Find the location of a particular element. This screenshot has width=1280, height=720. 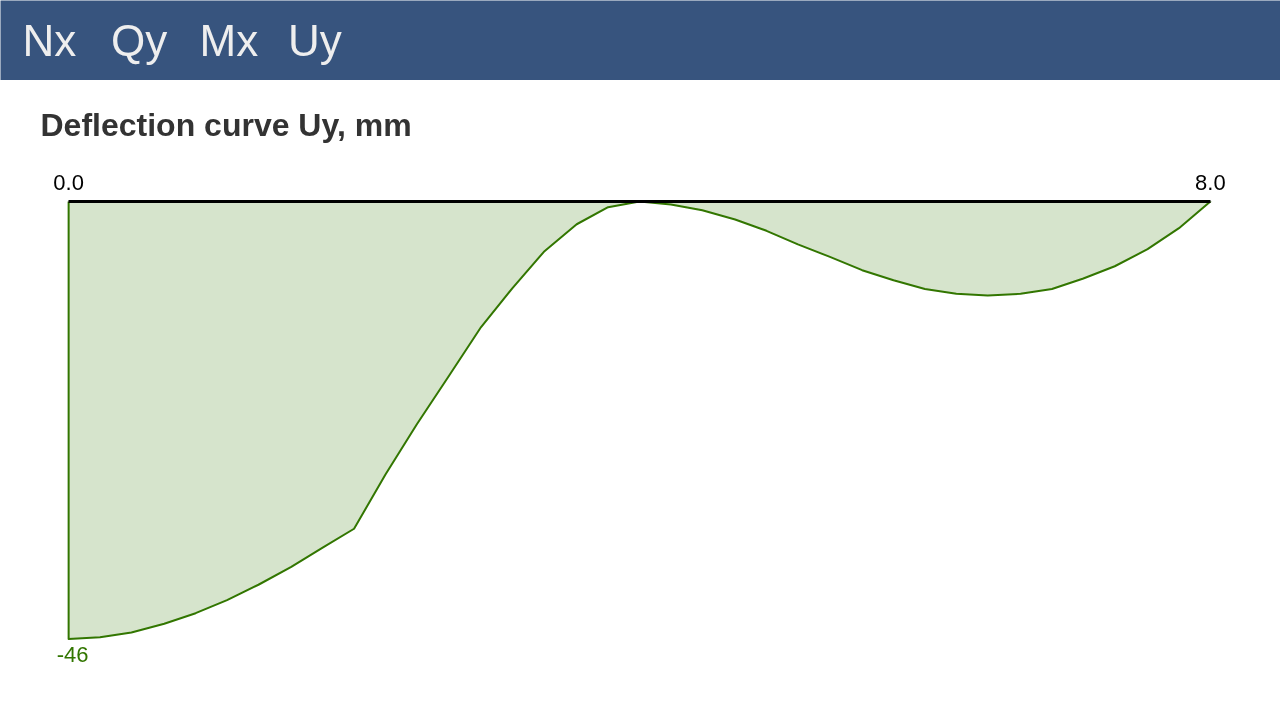

text: Qy is located at coordinates (139, 40).